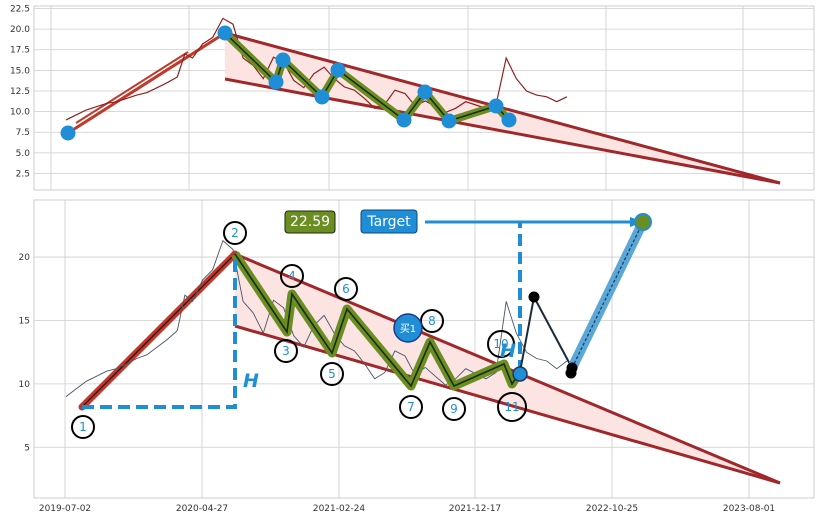 The image size is (822, 520). I want to click on wave-label-number: 3, so click(286, 351).